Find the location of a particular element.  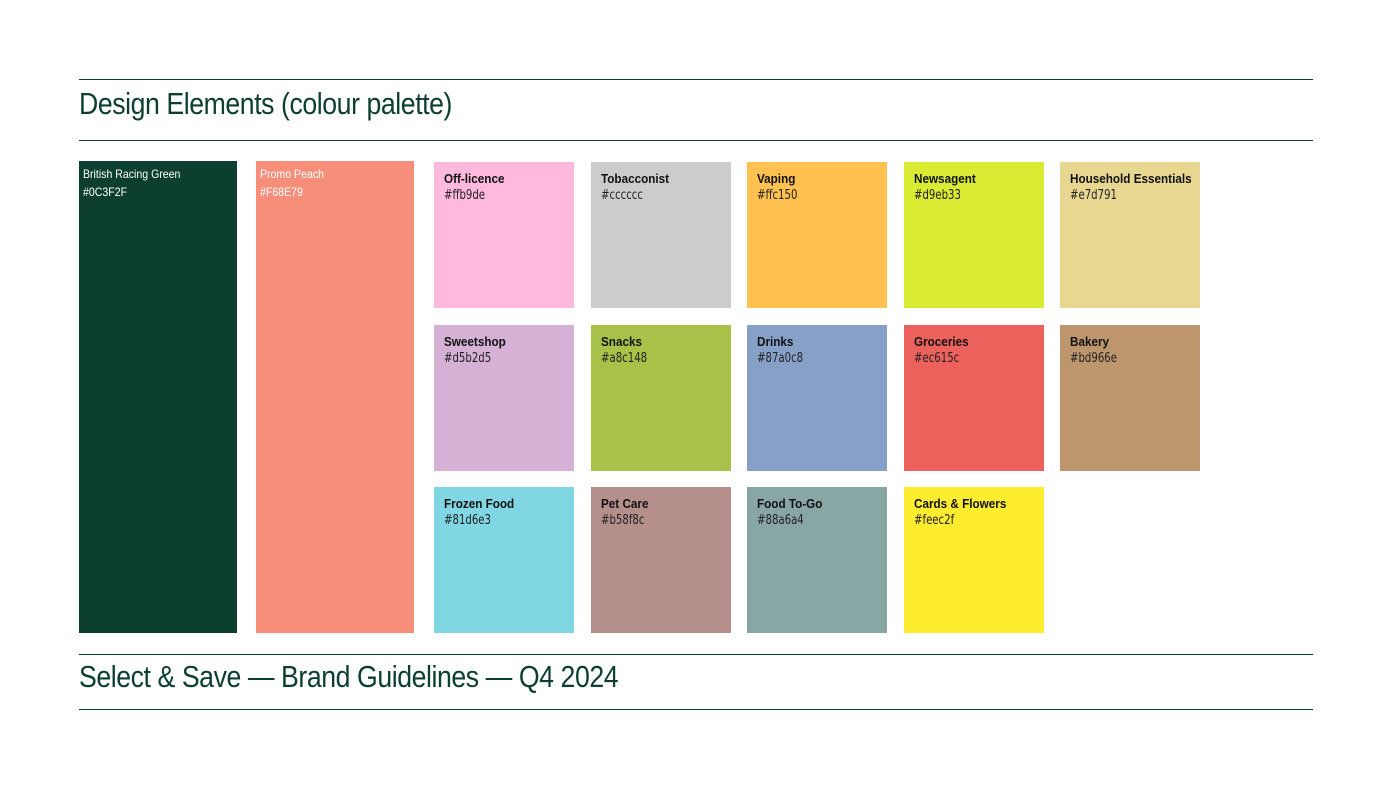

swatch-label: British Racing Green #0C3F2F is located at coordinates (131, 183).